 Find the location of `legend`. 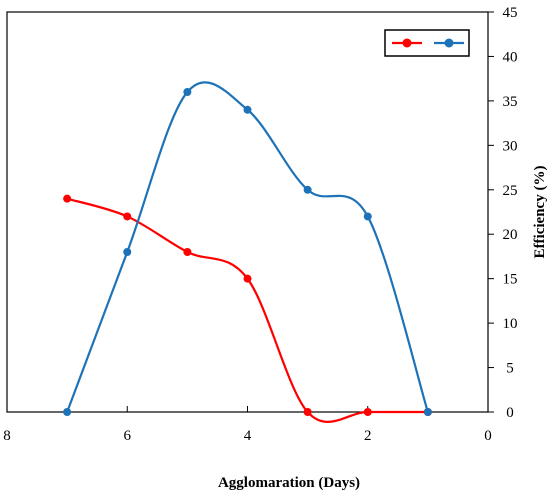

legend is located at coordinates (427, 43).